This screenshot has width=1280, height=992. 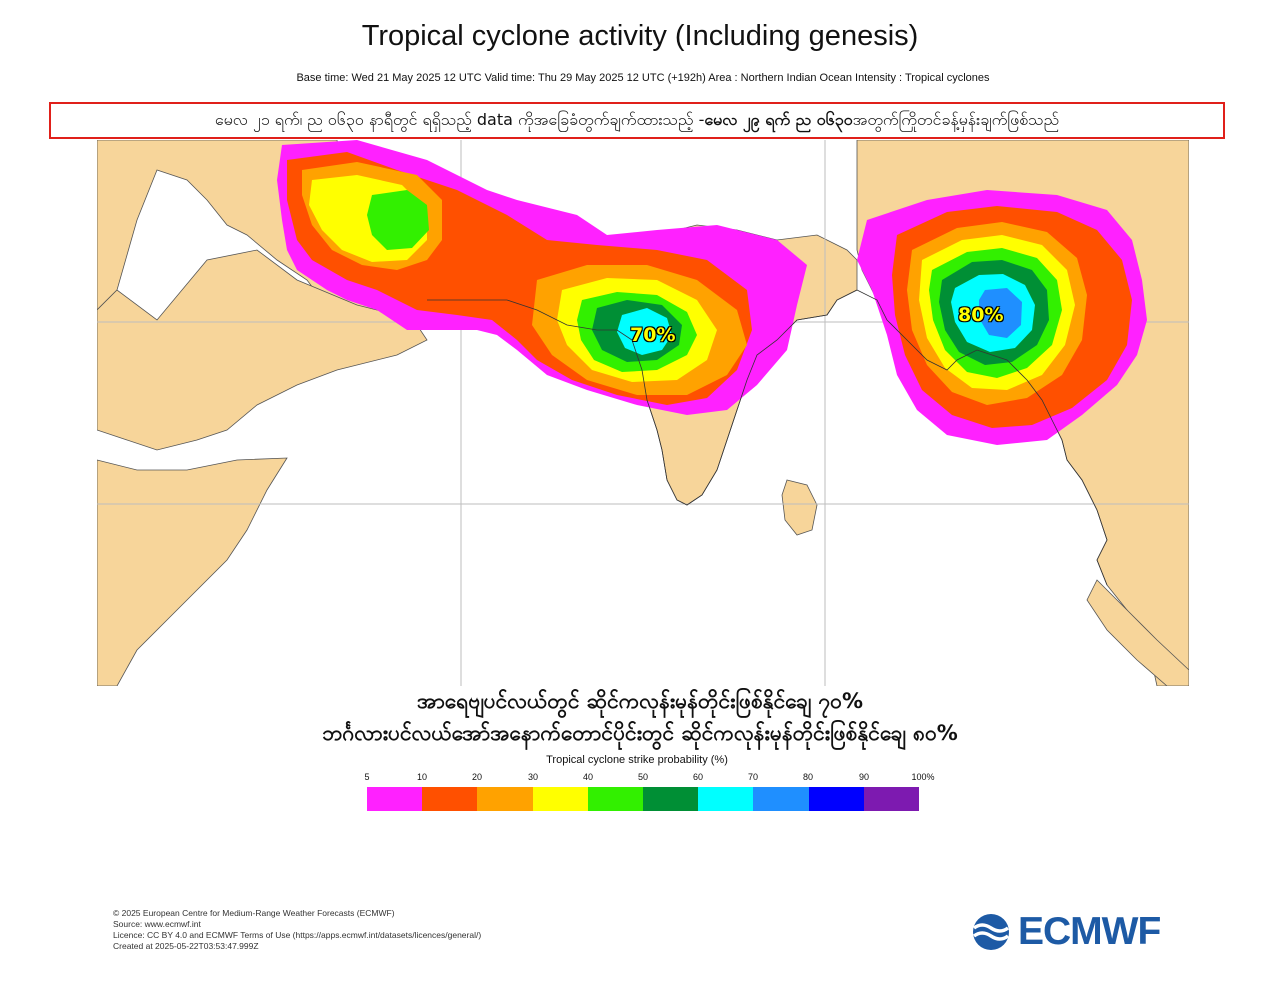 What do you see at coordinates (981, 315) in the screenshot?
I see `bay-of-bengal-peak-label: 80%` at bounding box center [981, 315].